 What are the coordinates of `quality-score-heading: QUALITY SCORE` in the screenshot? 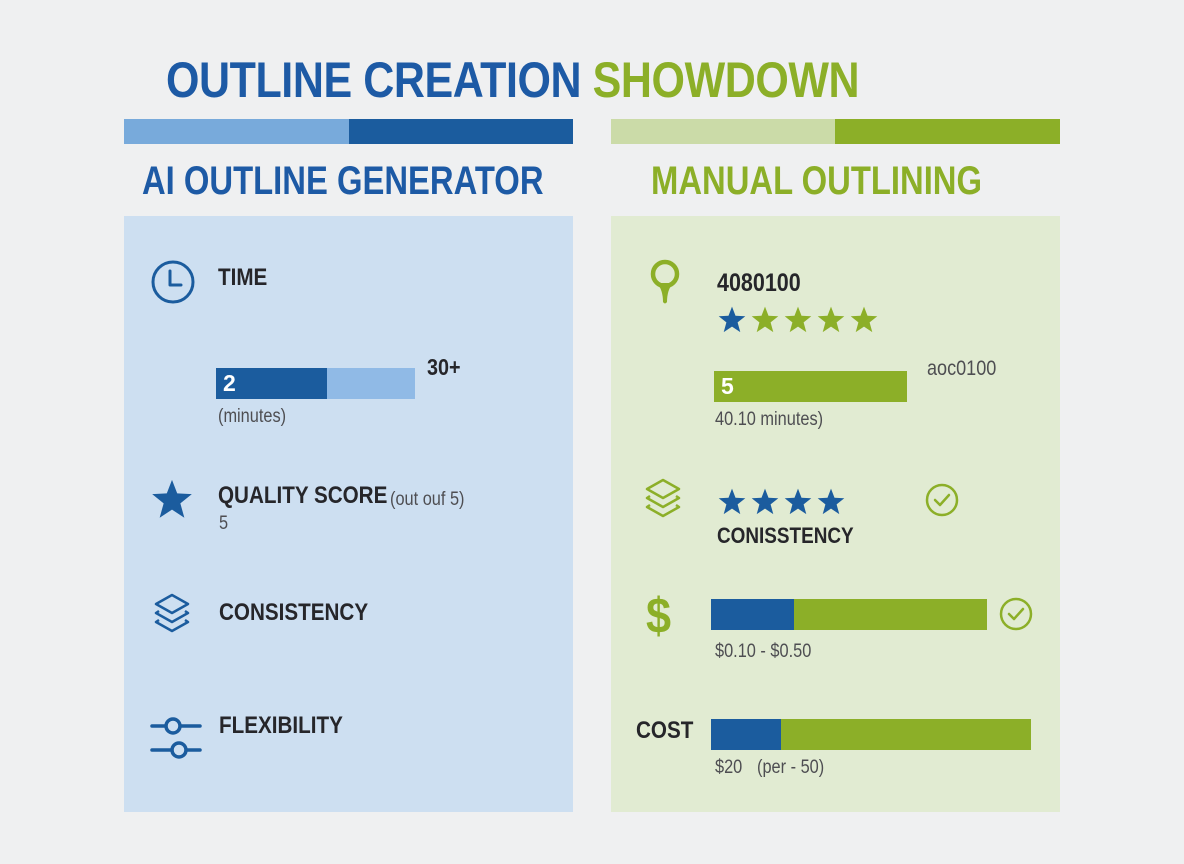 It's located at (316, 496).